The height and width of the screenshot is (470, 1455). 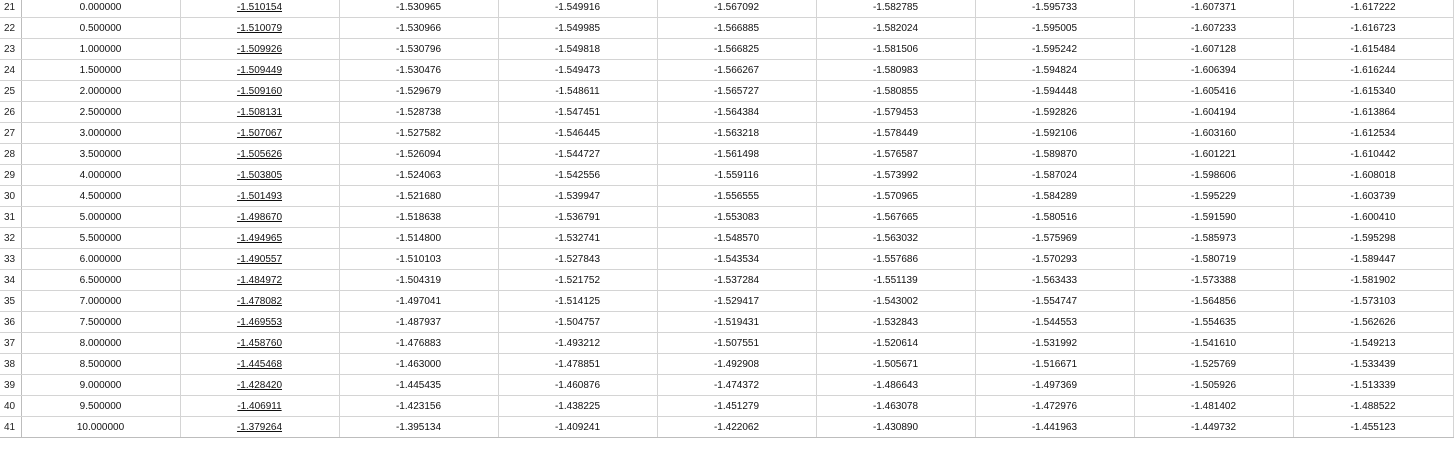 What do you see at coordinates (11, 217) in the screenshot?
I see `row-header: 31` at bounding box center [11, 217].